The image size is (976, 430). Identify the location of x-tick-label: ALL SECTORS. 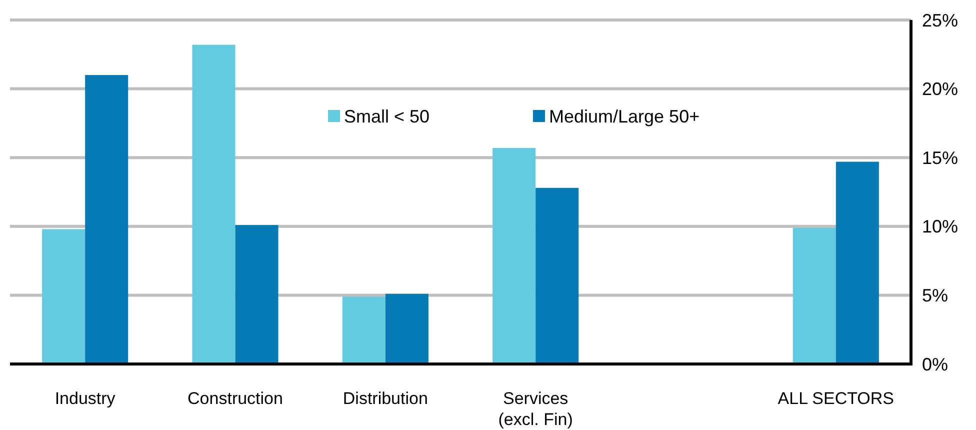
(836, 398).